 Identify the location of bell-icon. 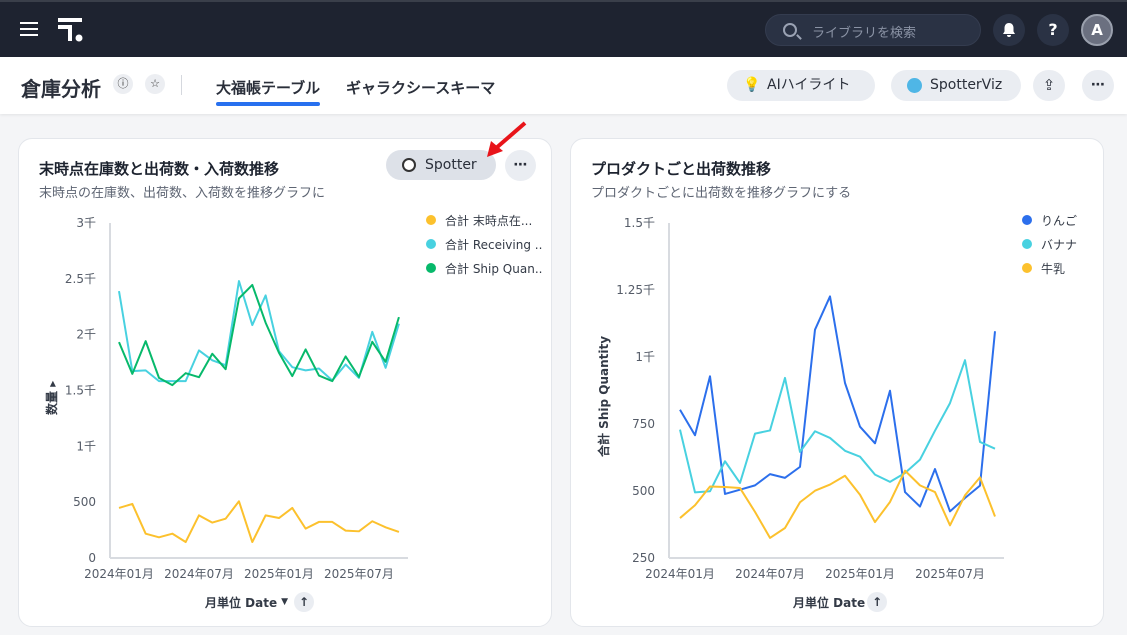
(1009, 30).